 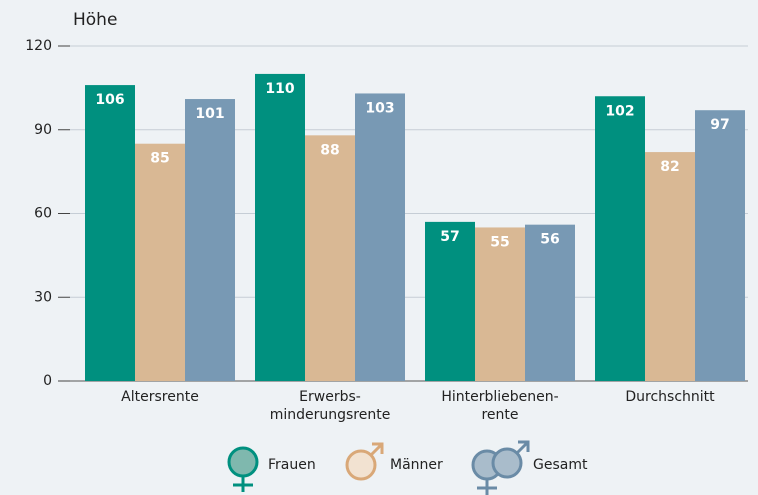 I want to click on y-tick-label: 90, so click(x=43, y=130).